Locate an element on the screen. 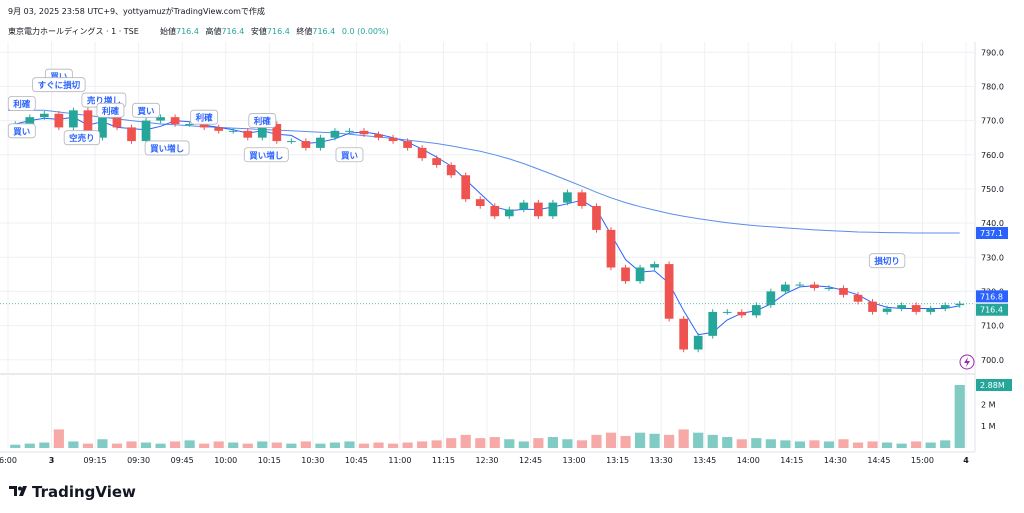  y-tick-label: 770.0 is located at coordinates (992, 121).